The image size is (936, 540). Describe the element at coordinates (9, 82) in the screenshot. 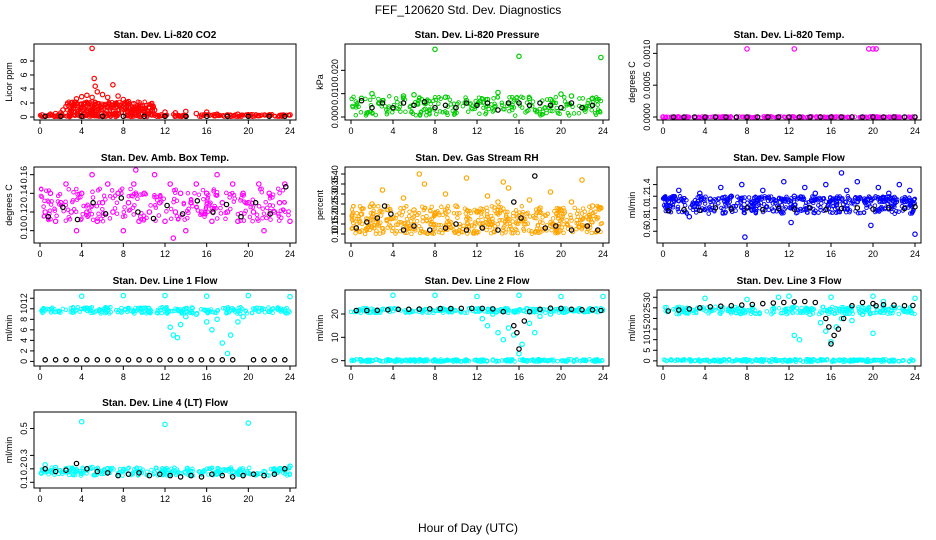

I see `y-axis-label: Licor ppm` at that location.